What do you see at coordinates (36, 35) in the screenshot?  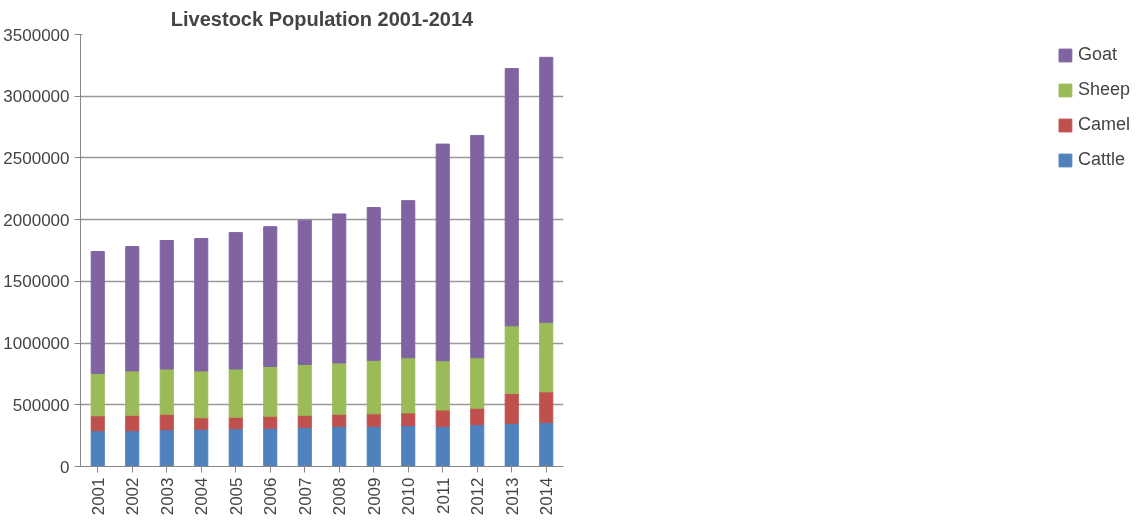 I see `y-tick-label: 3500000` at bounding box center [36, 35].